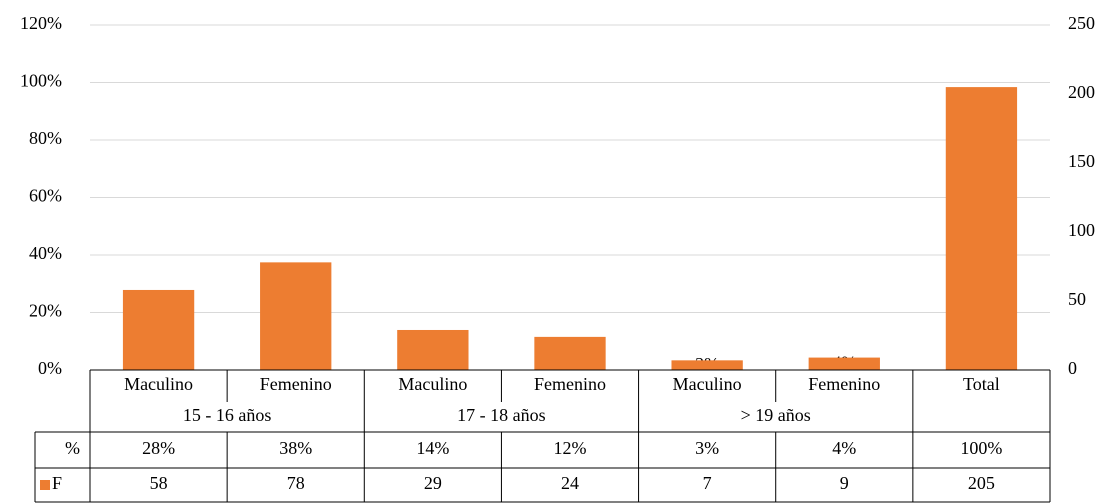  What do you see at coordinates (844, 483) in the screenshot?
I see `table-cell: 9` at bounding box center [844, 483].